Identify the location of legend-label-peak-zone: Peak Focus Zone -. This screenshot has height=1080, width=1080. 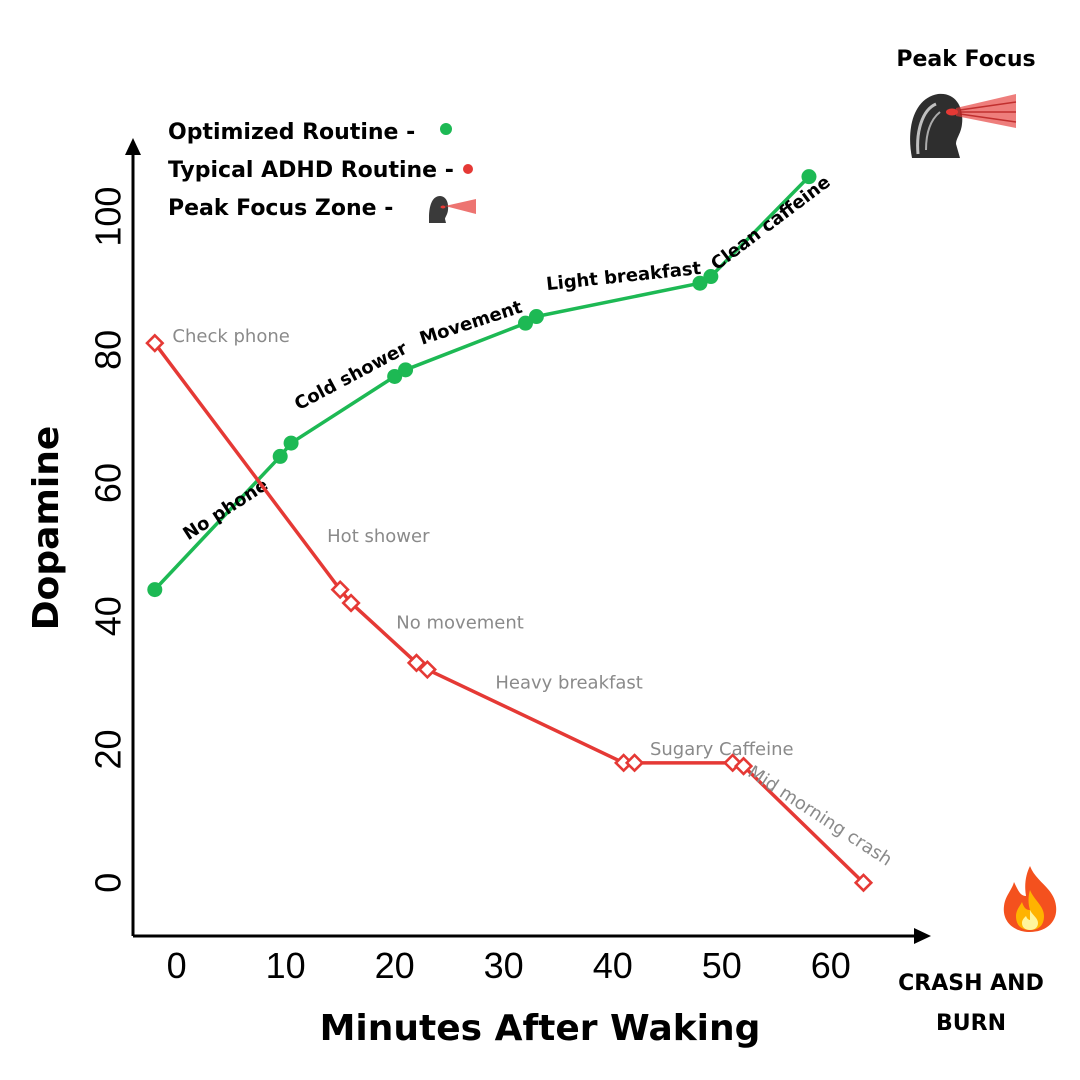
(280, 208).